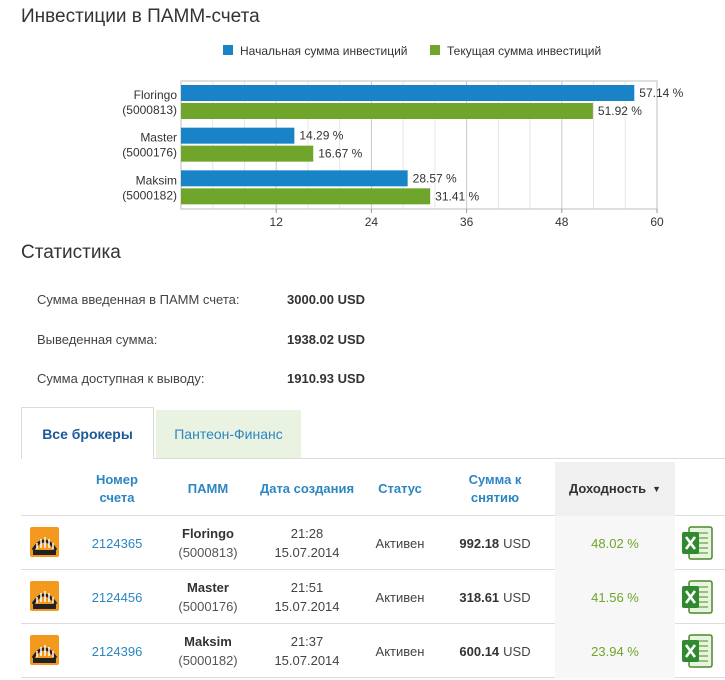  I want to click on sum-cell: 318.61 USD, so click(495, 597).